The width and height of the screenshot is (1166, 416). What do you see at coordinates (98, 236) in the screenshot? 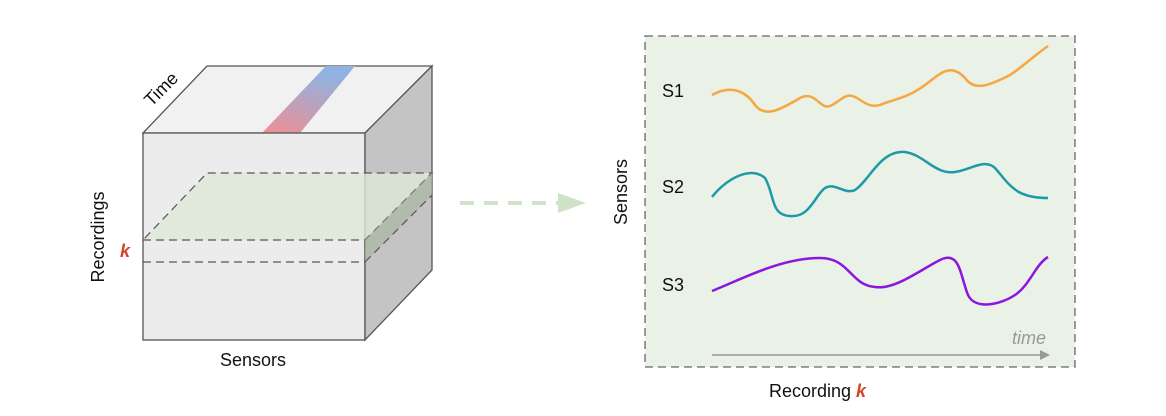
I see `recordings-label: Recordings` at bounding box center [98, 236].